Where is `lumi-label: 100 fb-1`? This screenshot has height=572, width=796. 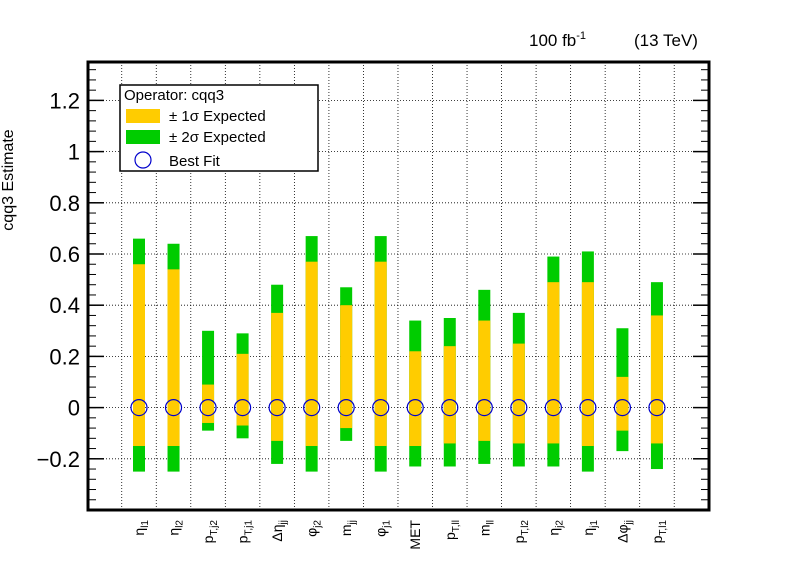
lumi-label: 100 fb-1 is located at coordinates (557, 40).